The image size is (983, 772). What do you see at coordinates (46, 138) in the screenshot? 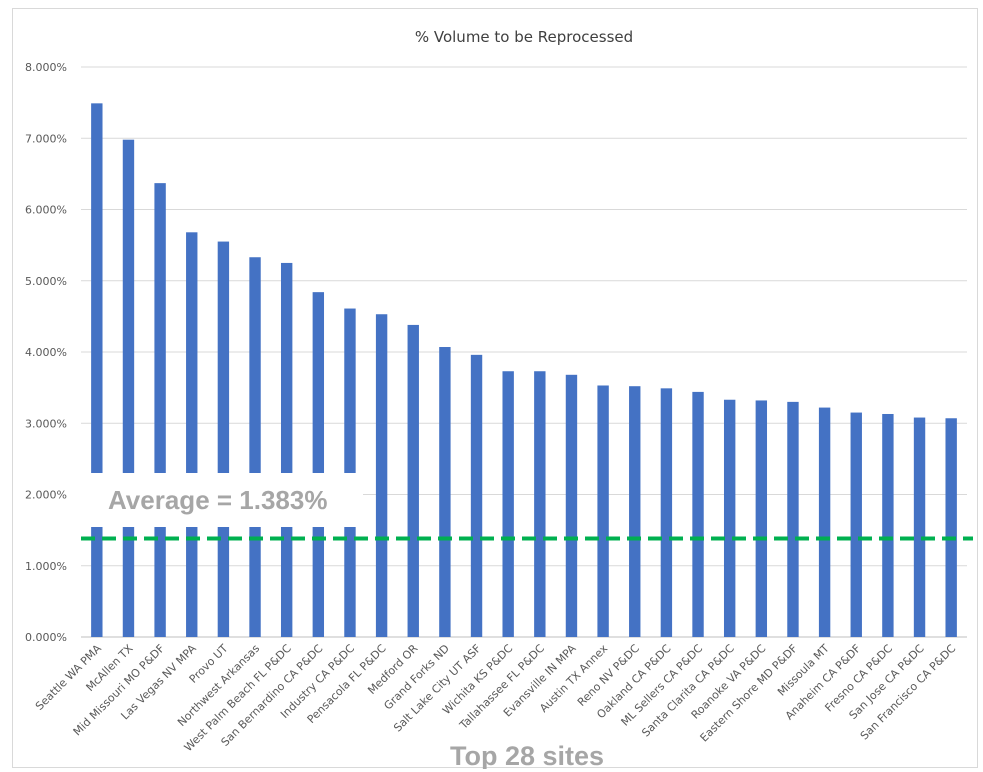
I see `y-tick-label: 7.000%` at bounding box center [46, 138].